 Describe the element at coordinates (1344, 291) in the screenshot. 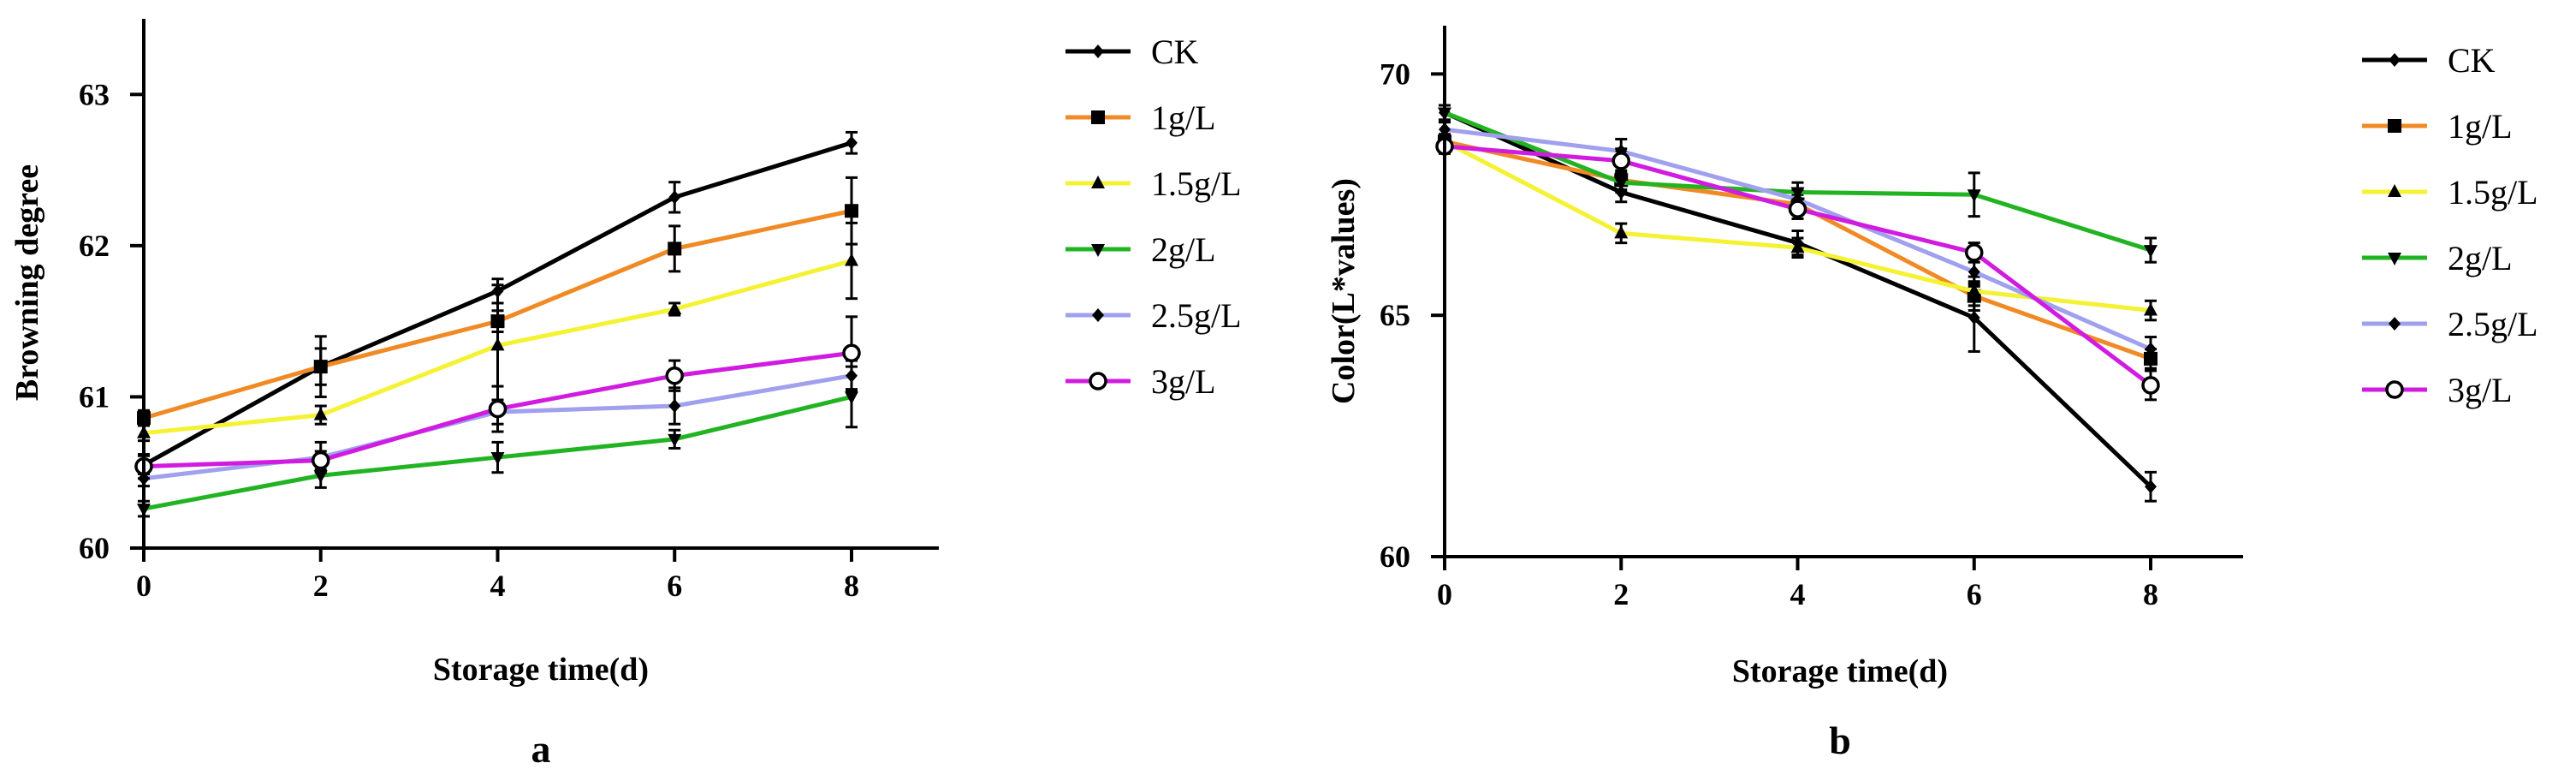

I see `y-axis-title-b: Color(L*values)` at that location.